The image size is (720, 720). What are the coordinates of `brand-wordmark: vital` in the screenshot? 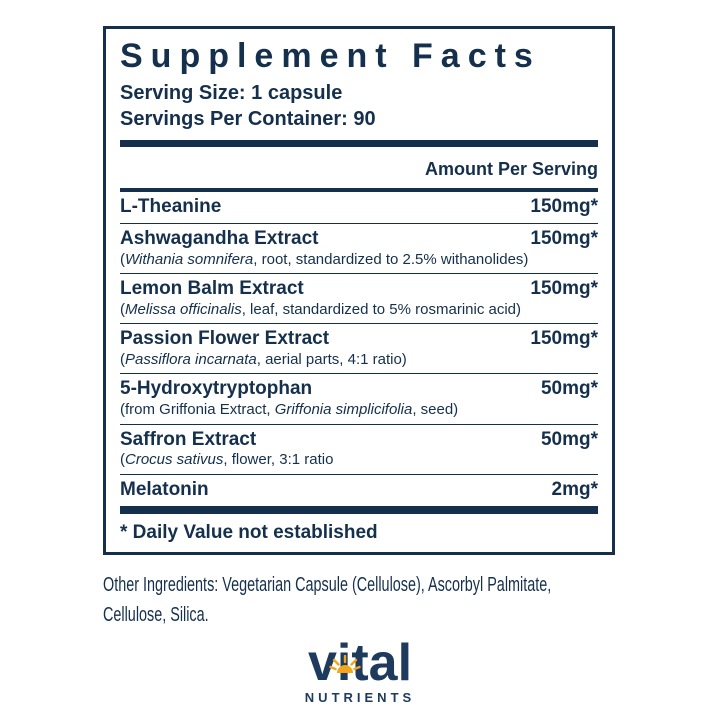 It's located at (360, 663).